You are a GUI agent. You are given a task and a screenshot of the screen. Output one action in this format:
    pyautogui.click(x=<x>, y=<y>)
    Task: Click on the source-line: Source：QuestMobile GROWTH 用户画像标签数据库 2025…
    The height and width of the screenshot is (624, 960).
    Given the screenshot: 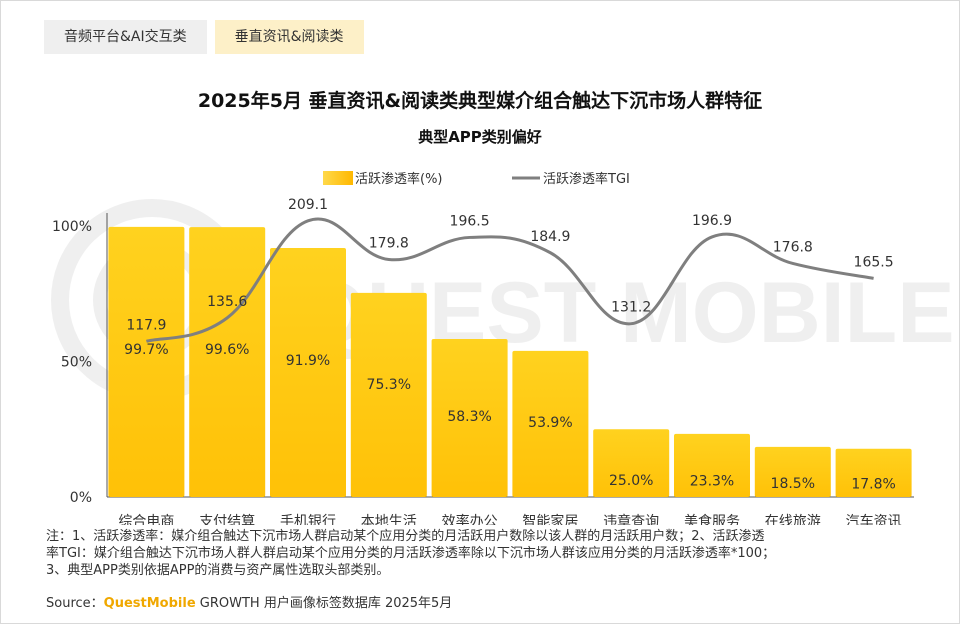 What is the action you would take?
    pyautogui.click(x=249, y=601)
    